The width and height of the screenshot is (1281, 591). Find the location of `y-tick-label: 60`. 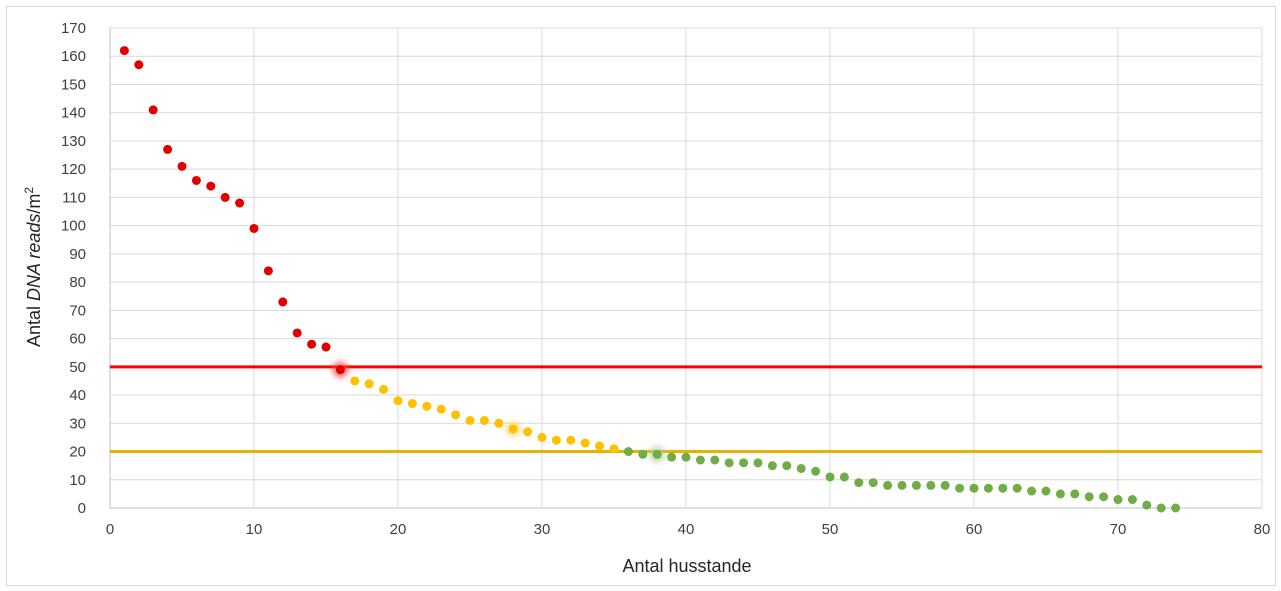

y-tick-label: 60 is located at coordinates (77, 339).